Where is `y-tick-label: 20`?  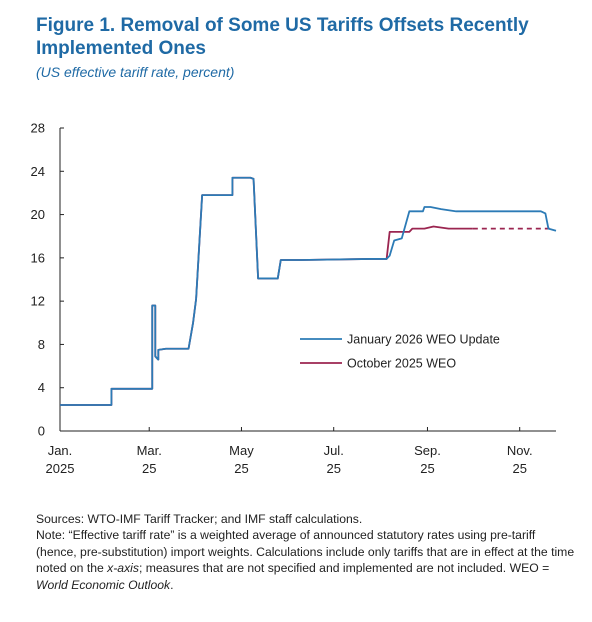
y-tick-label: 20 is located at coordinates (38, 214).